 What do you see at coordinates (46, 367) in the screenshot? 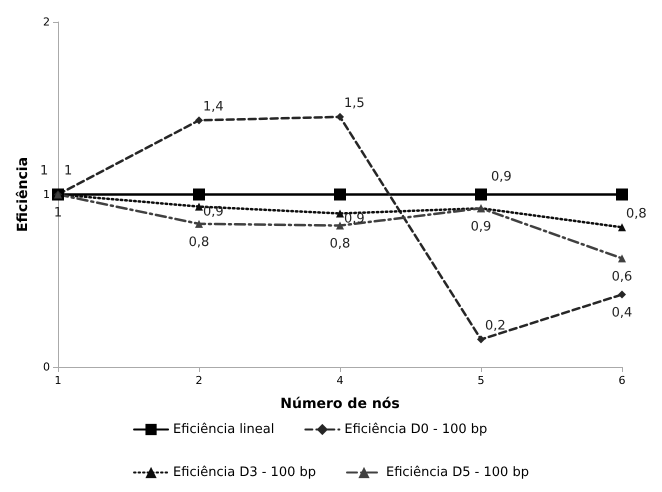
I see `y-tick-label: 0` at bounding box center [46, 367].